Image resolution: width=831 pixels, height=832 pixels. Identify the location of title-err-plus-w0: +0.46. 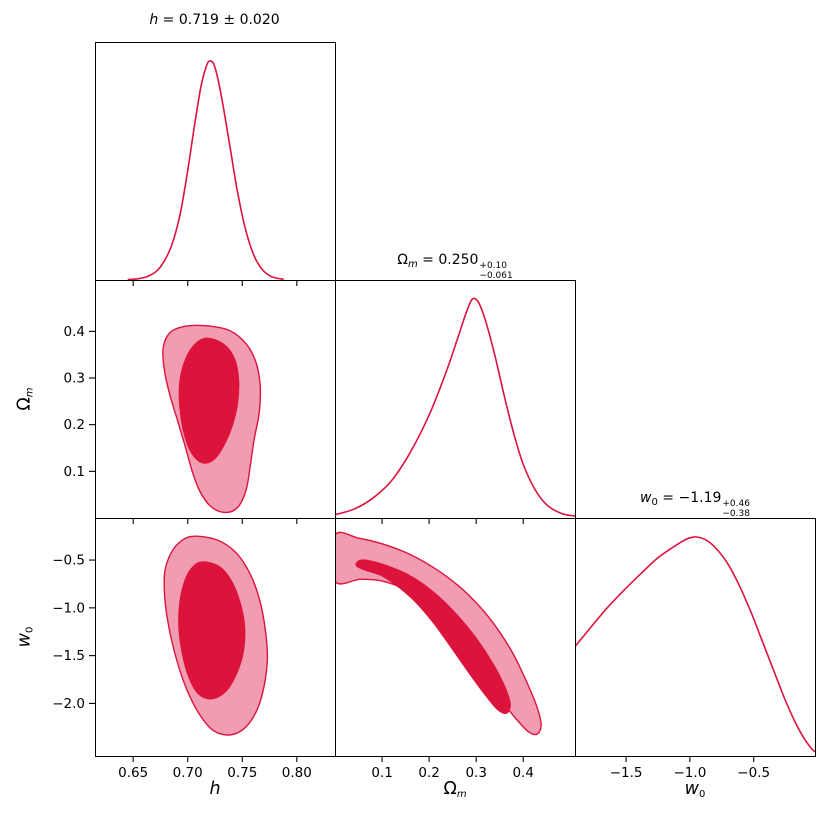
(736, 504).